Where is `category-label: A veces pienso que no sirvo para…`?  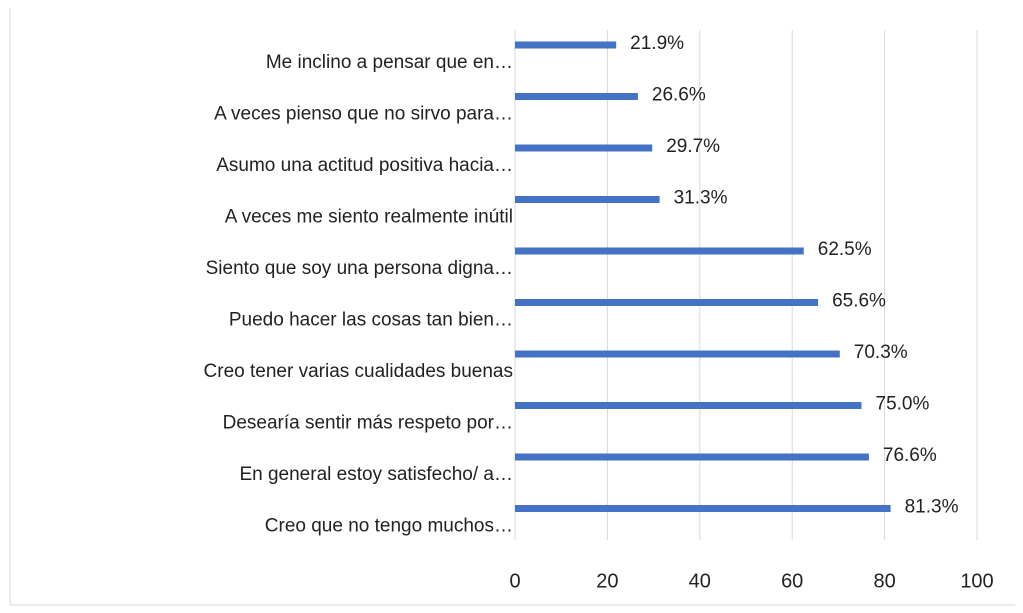 category-label: A veces pienso que no sirvo para… is located at coordinates (363, 114).